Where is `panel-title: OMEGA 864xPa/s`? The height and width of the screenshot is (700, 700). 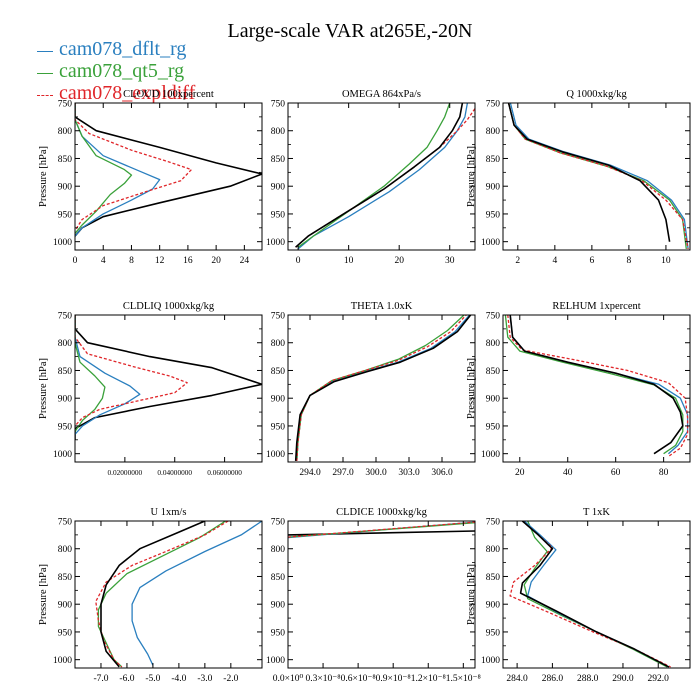 panel-title: OMEGA 864xPa/s is located at coordinates (381, 94).